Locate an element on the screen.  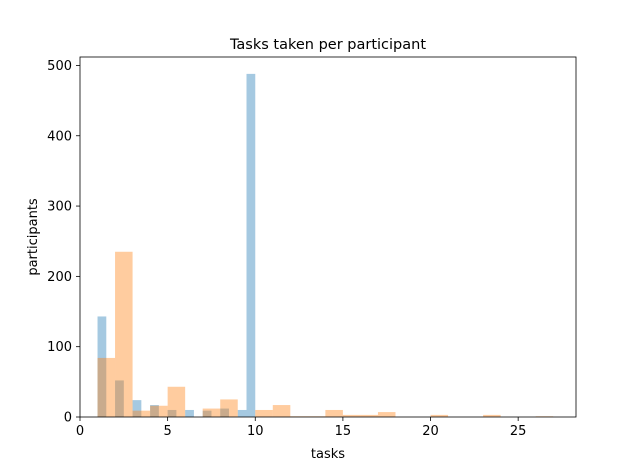
y-tick-label: 300 is located at coordinates (59, 207).